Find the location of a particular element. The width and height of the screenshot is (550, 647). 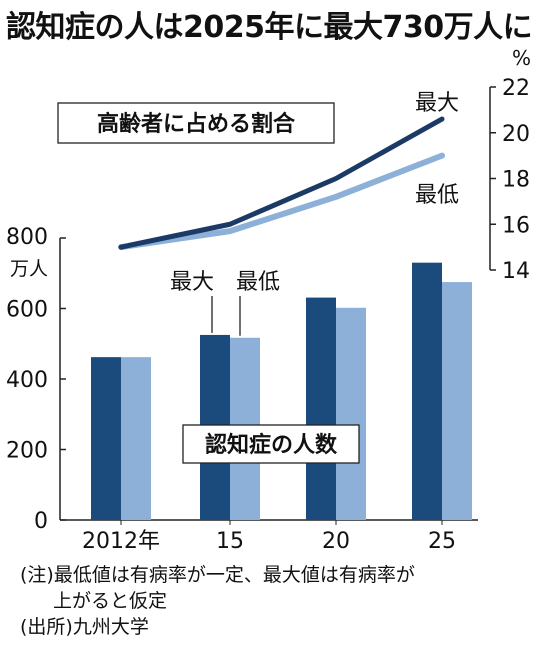

line-y-tick-label: 22 is located at coordinates (516, 88).